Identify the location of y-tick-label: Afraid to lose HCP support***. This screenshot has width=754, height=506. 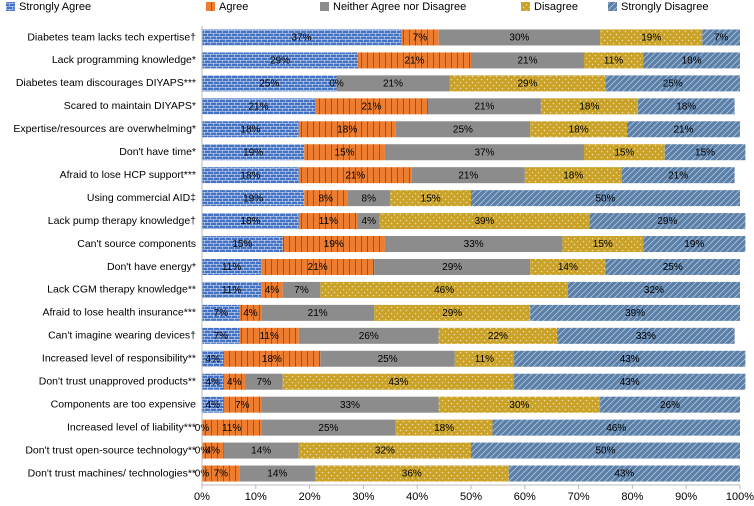
(128, 175).